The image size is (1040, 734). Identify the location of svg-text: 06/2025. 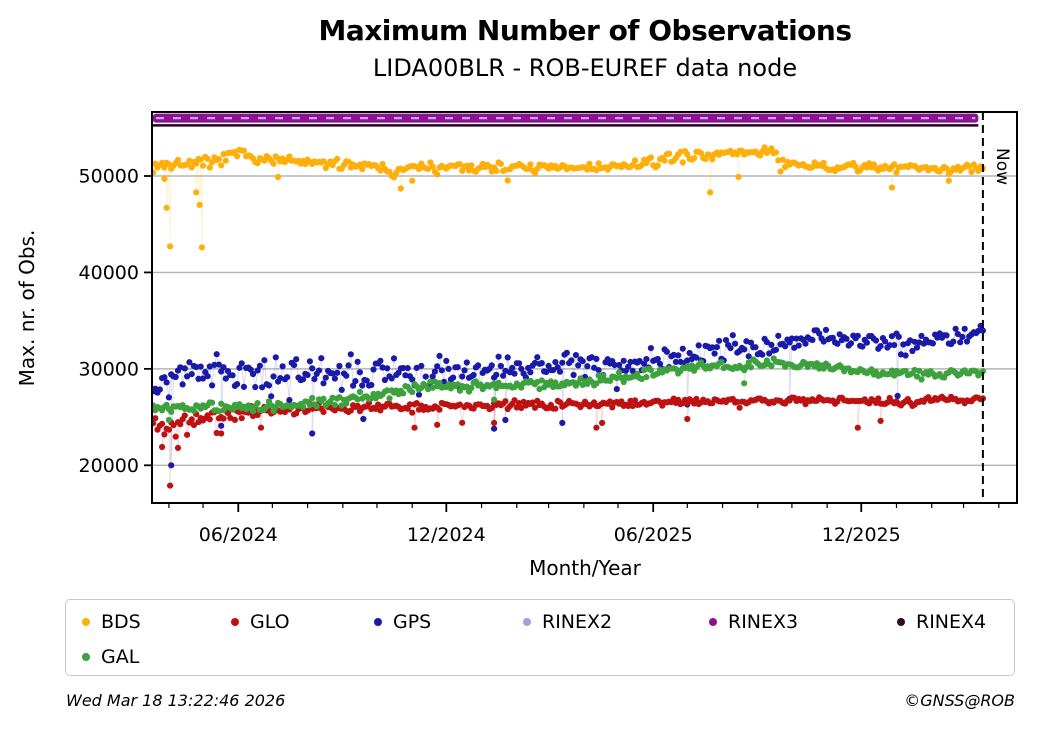
(653, 535).